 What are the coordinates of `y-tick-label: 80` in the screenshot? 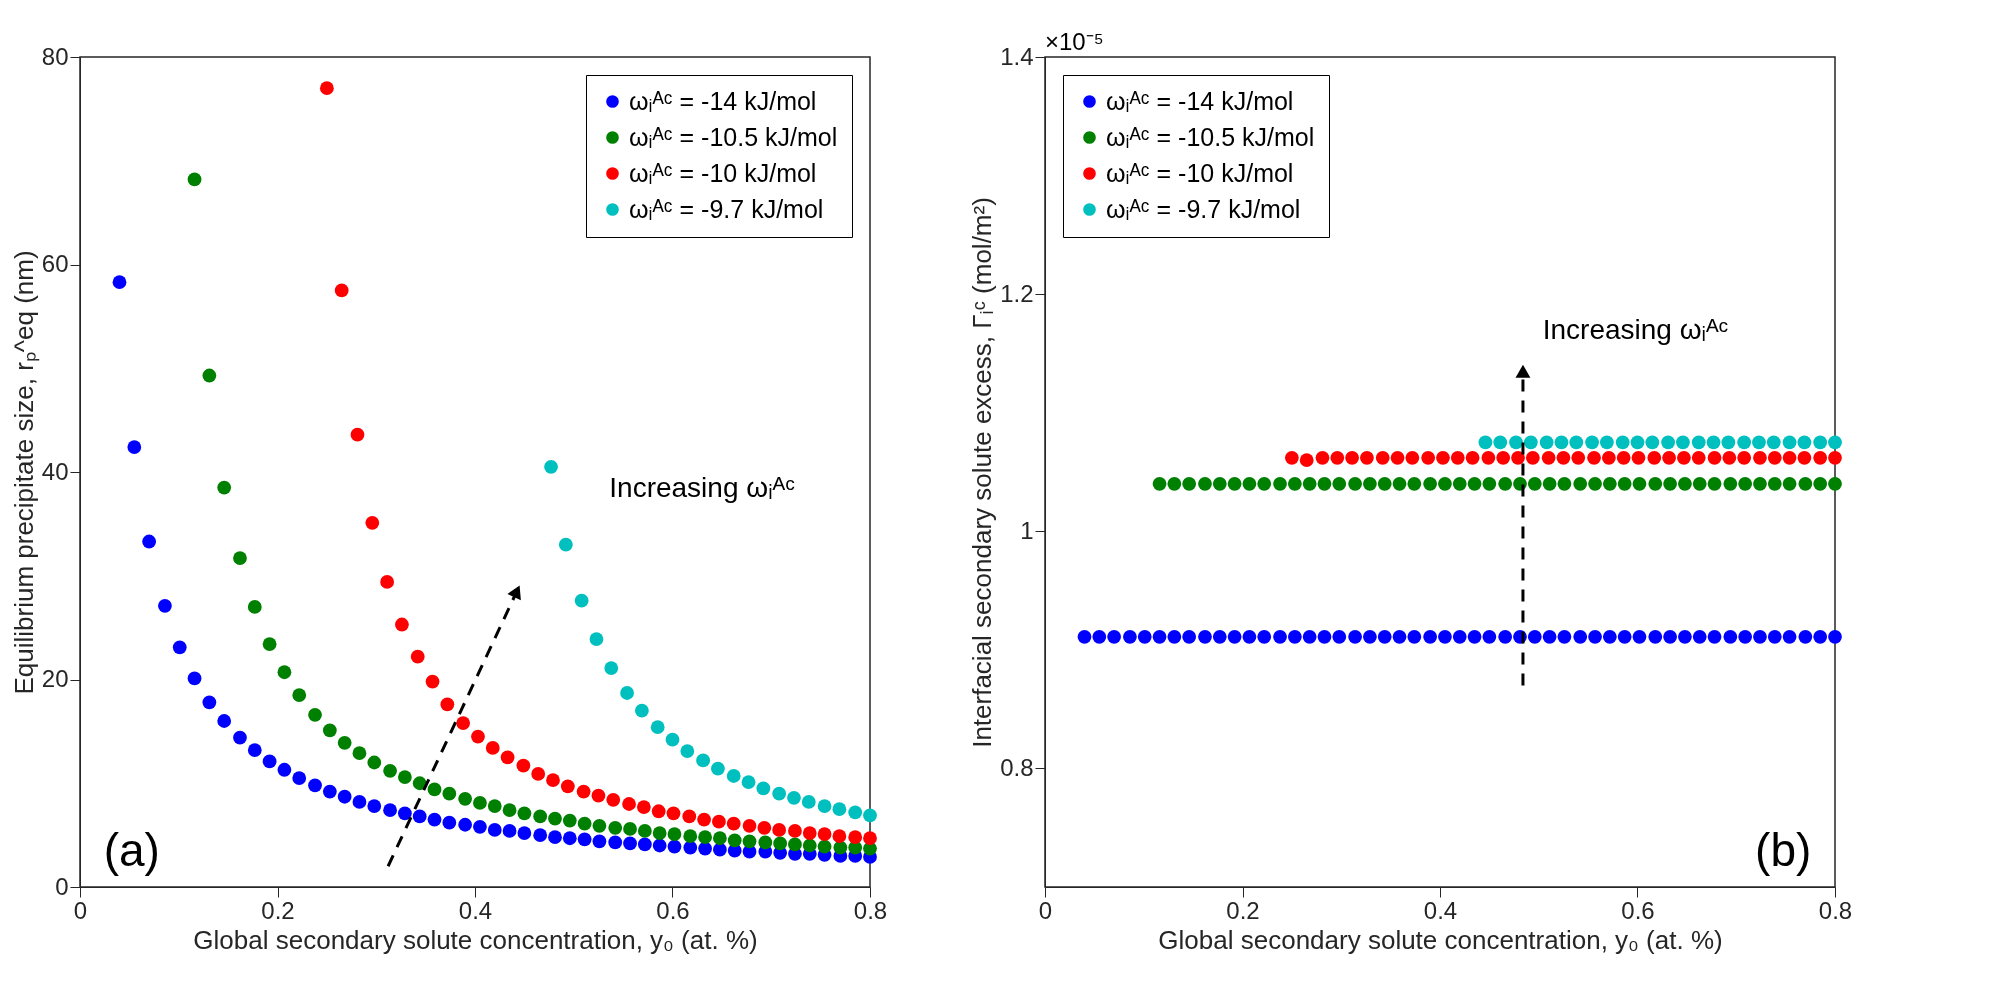 It's located at (55, 56).